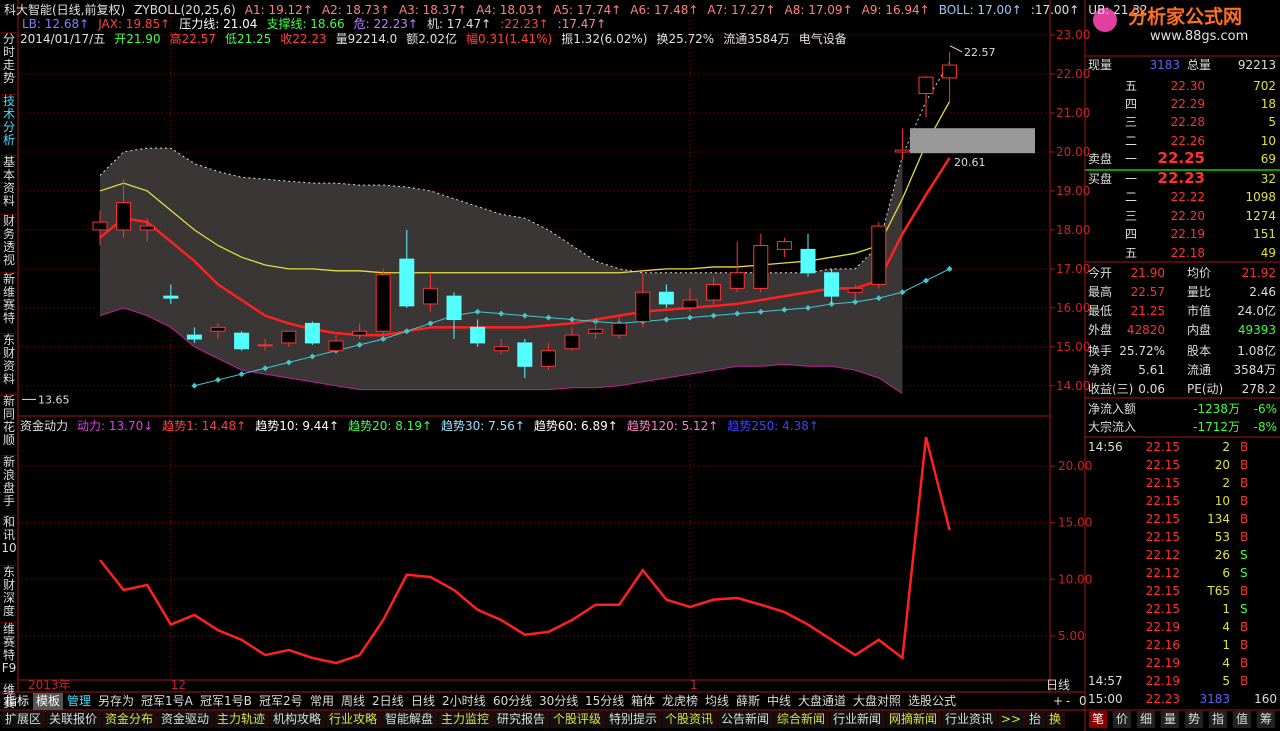 This screenshot has height=731, width=1280. Describe the element at coordinates (242, 719) in the screenshot. I see `toolbar-button: 主力轨迹` at that location.